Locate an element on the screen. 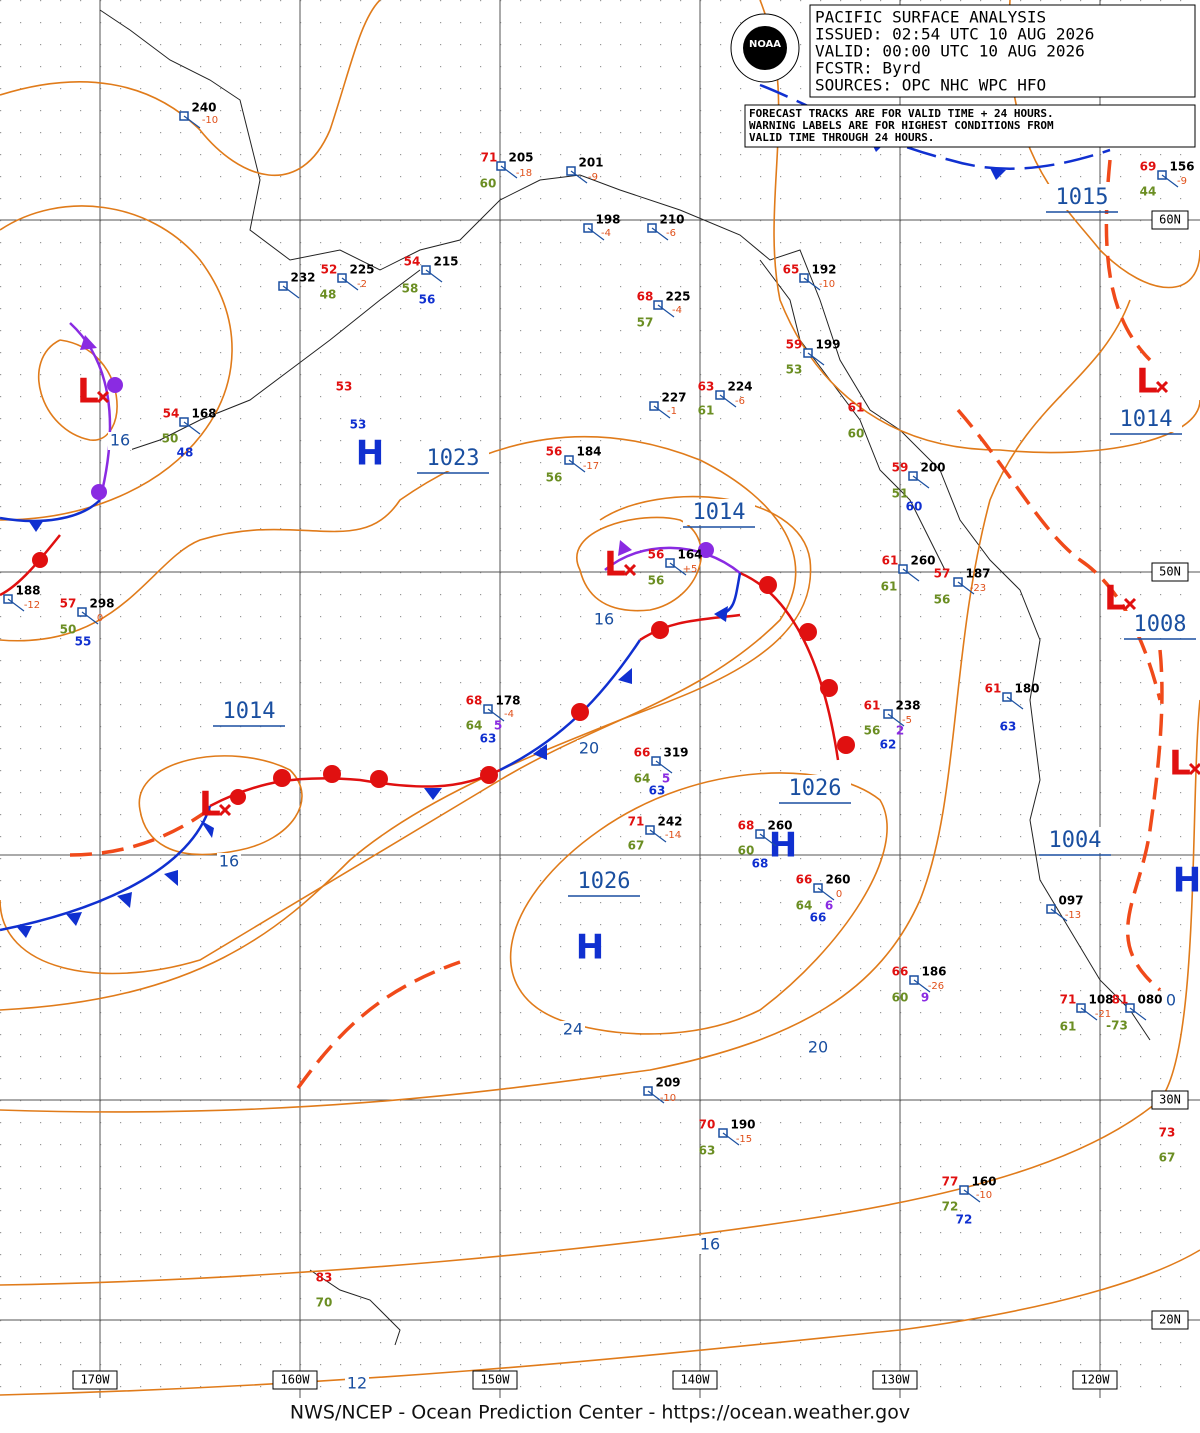 The image size is (1200, 1433). header-line: PACIFIC SURFACE ANALYSIS is located at coordinates (930, 17).